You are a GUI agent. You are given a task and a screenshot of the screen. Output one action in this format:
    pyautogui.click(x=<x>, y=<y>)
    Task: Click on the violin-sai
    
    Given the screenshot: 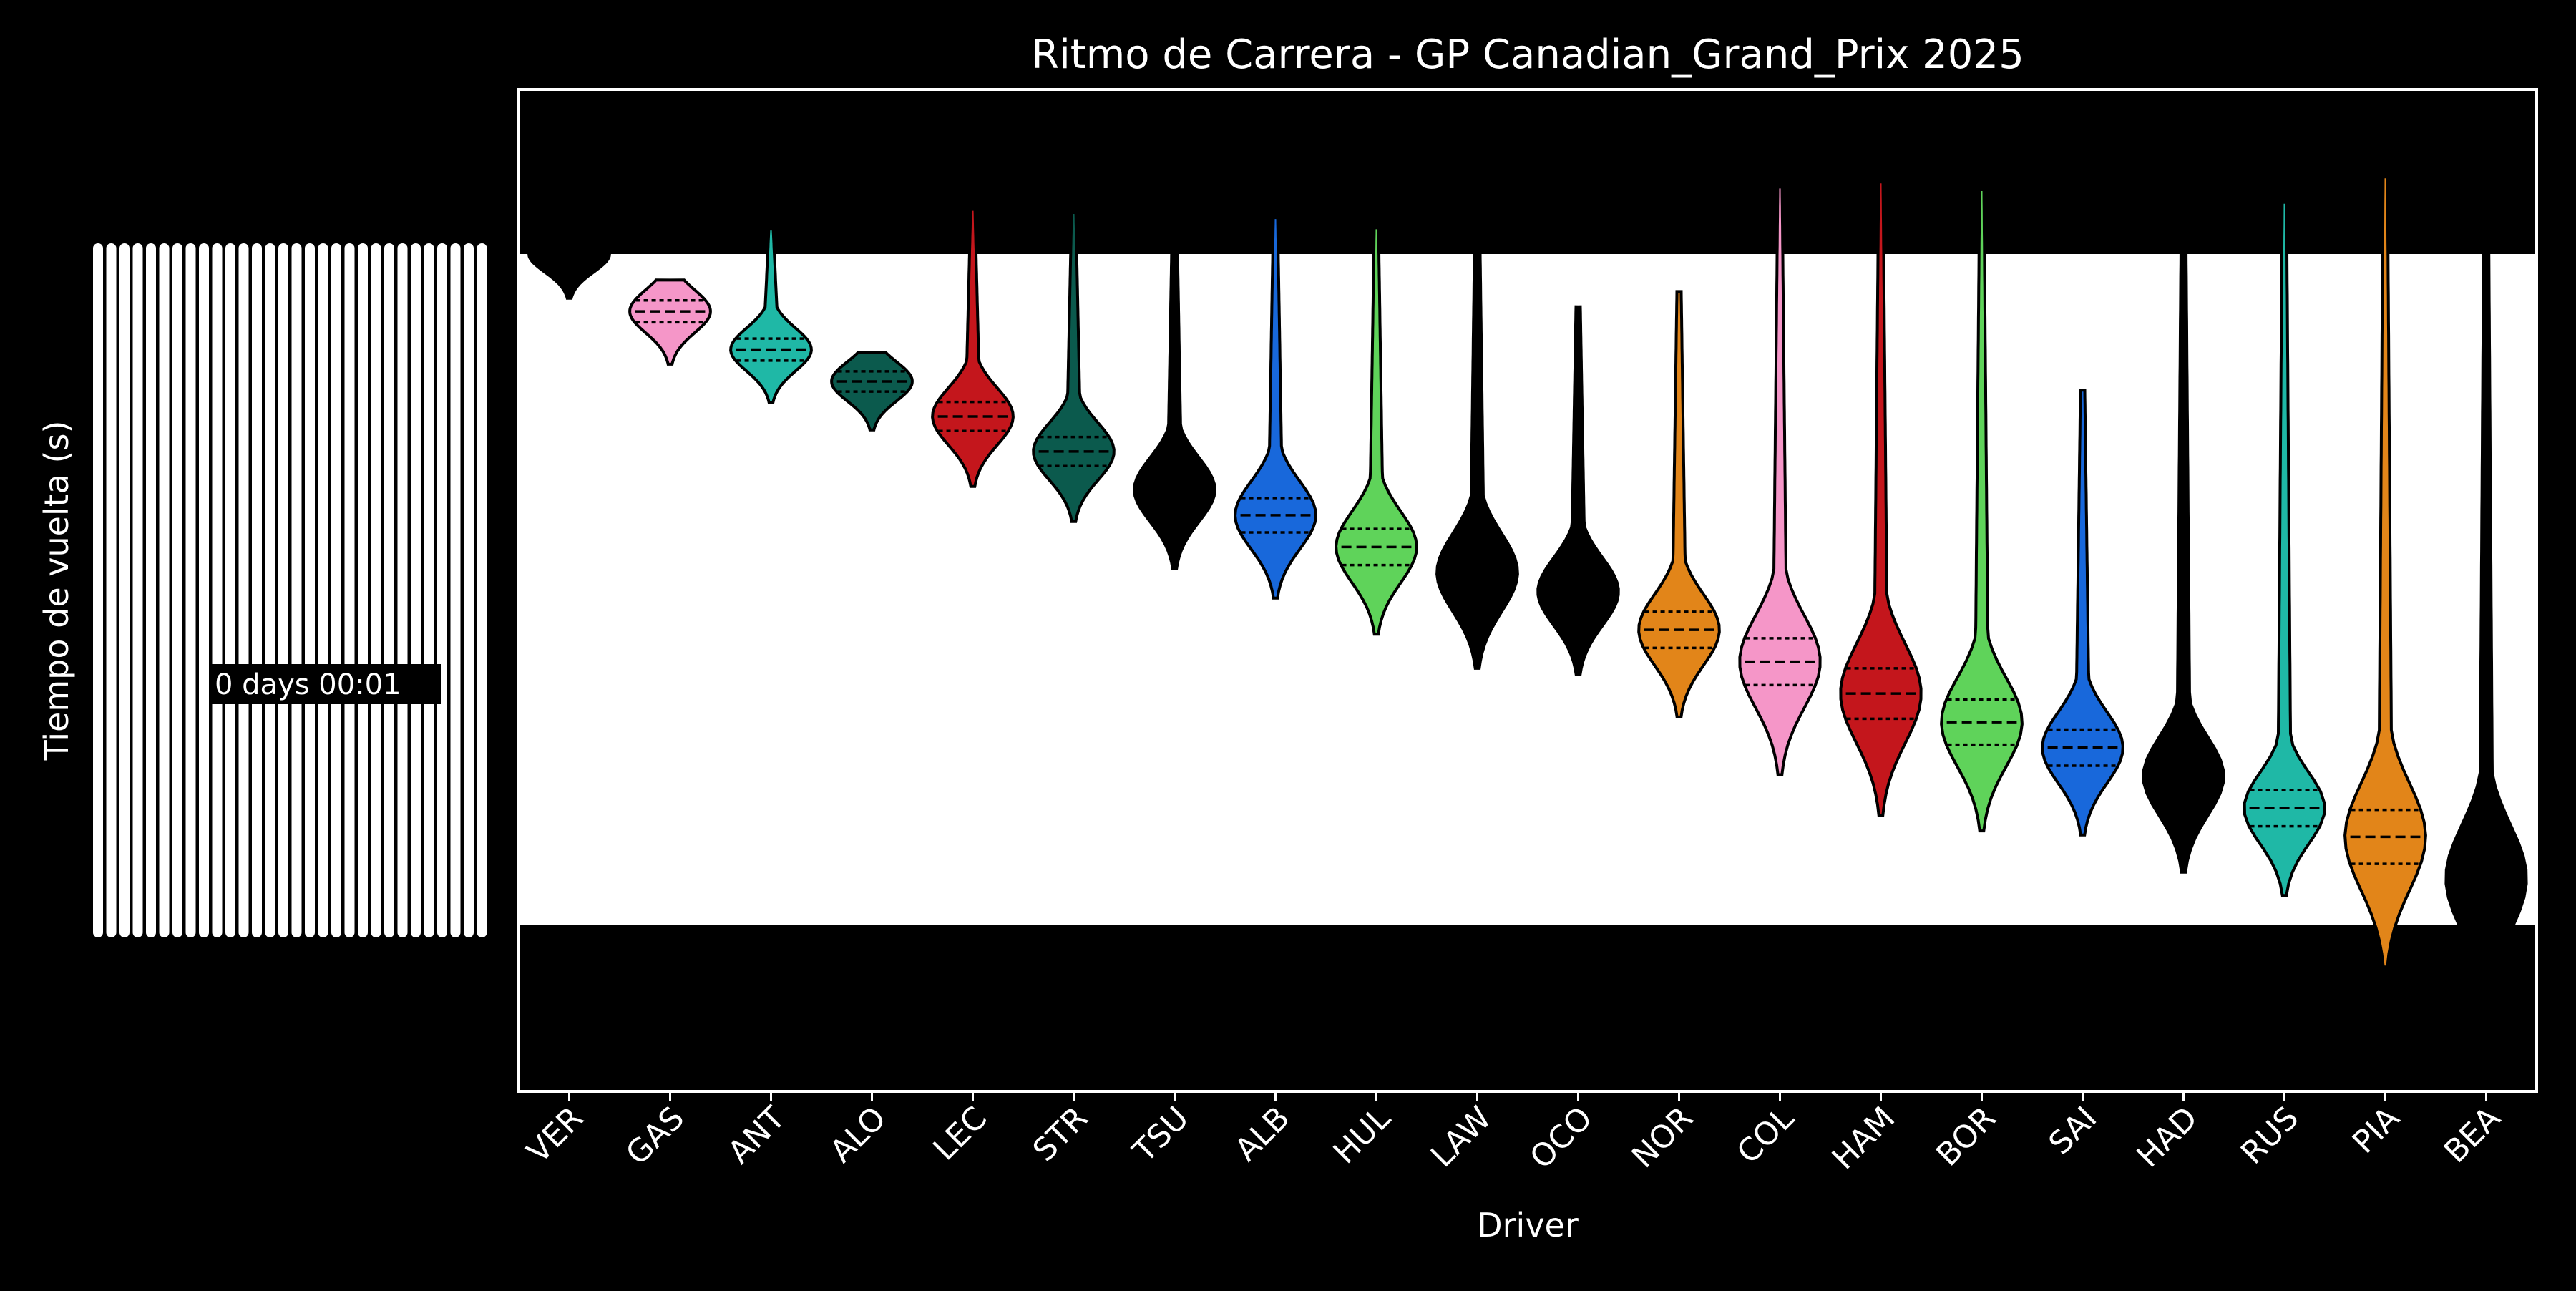 What is the action you would take?
    pyautogui.click(x=2082, y=613)
    